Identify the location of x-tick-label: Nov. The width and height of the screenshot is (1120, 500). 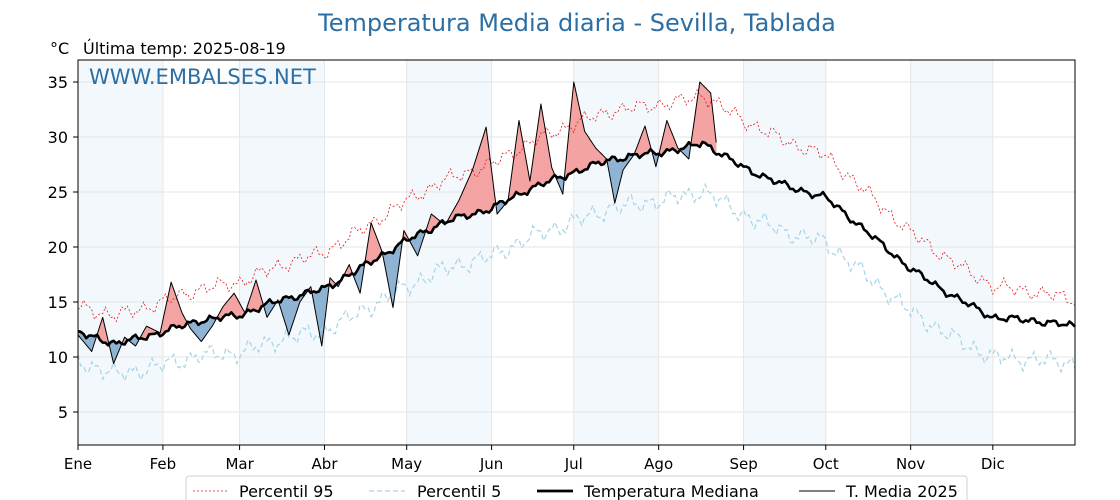
(910, 464).